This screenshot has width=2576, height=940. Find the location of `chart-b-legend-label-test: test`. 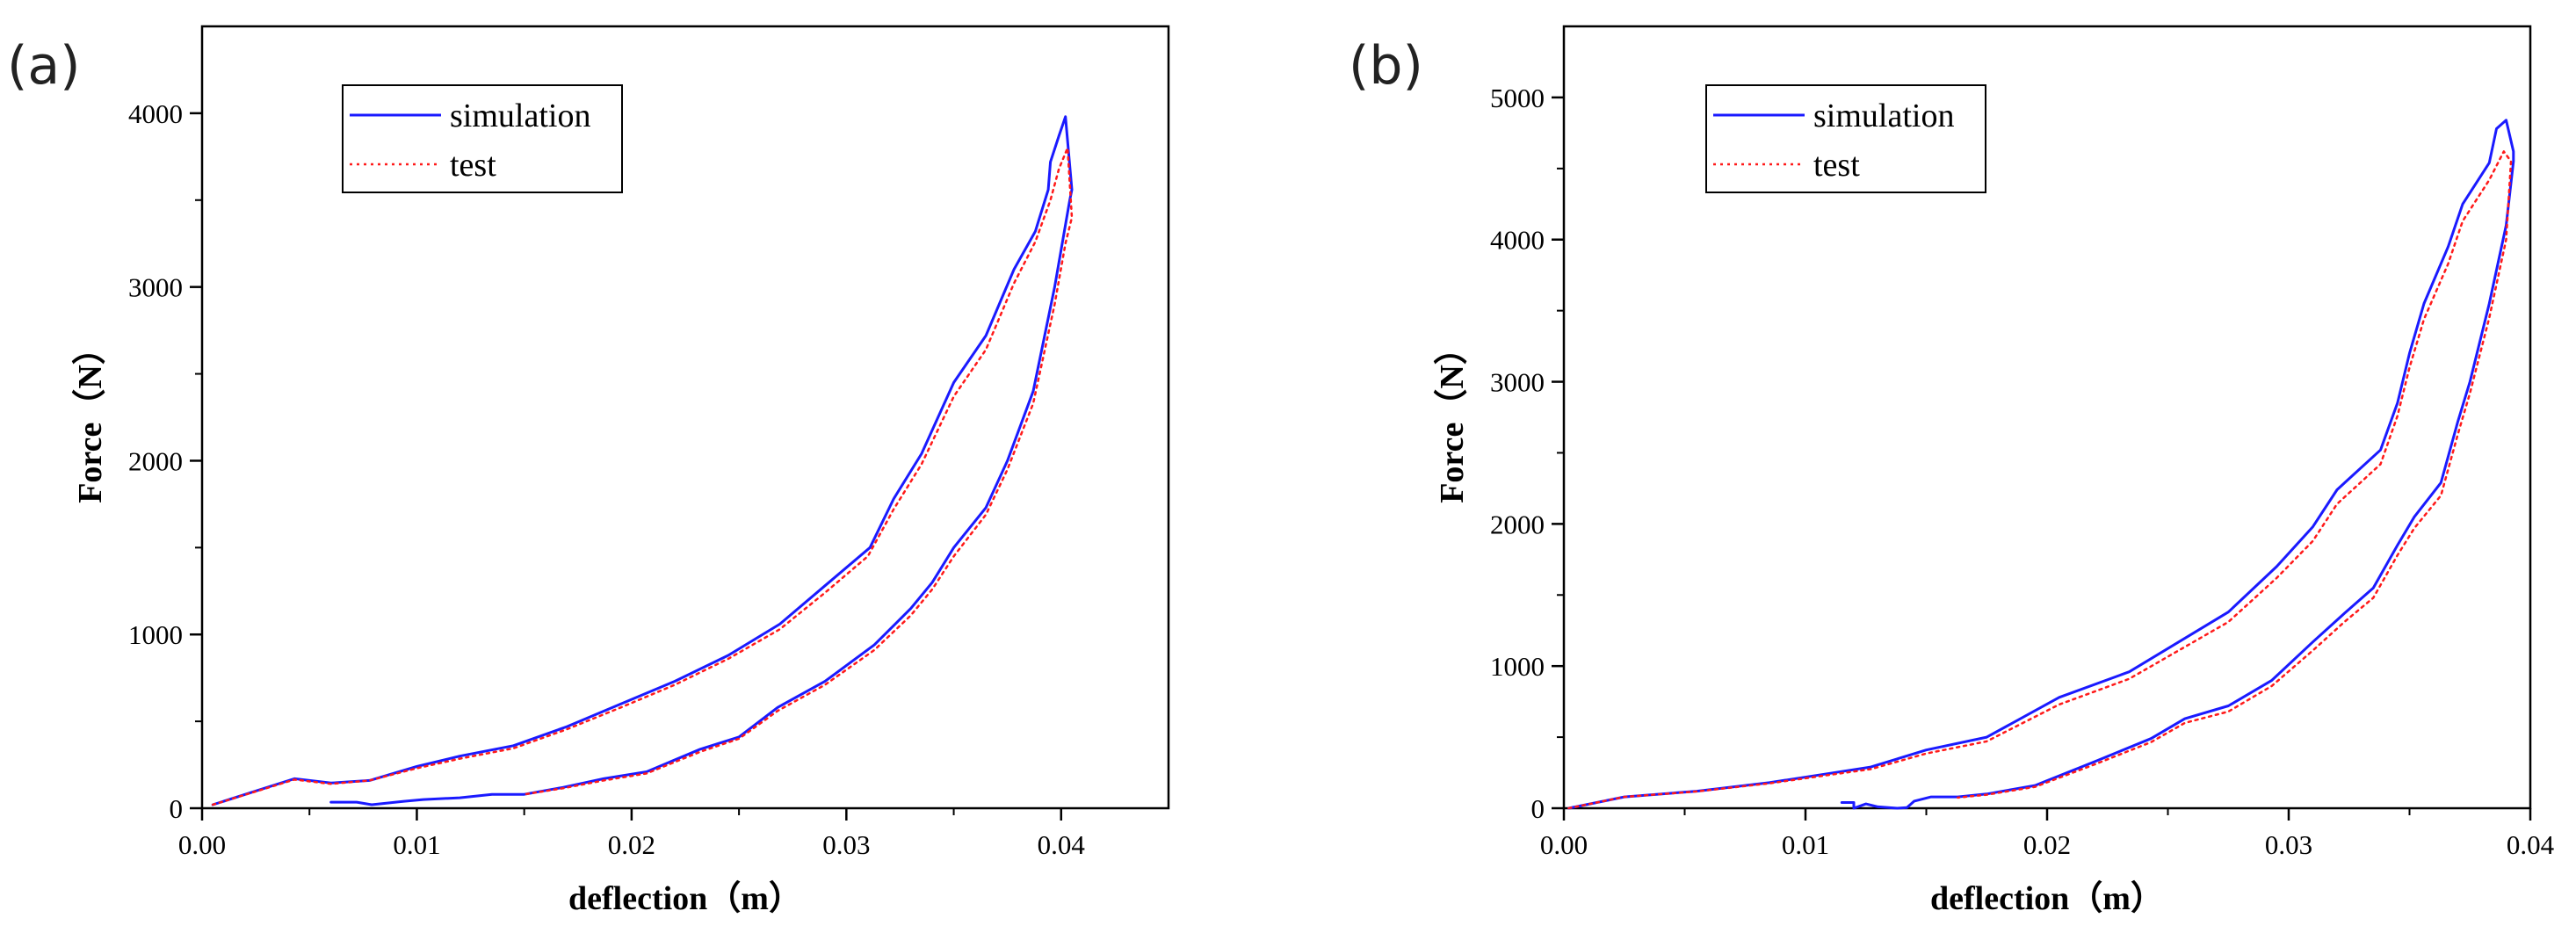

chart-b-legend-label-test: test is located at coordinates (1836, 166).